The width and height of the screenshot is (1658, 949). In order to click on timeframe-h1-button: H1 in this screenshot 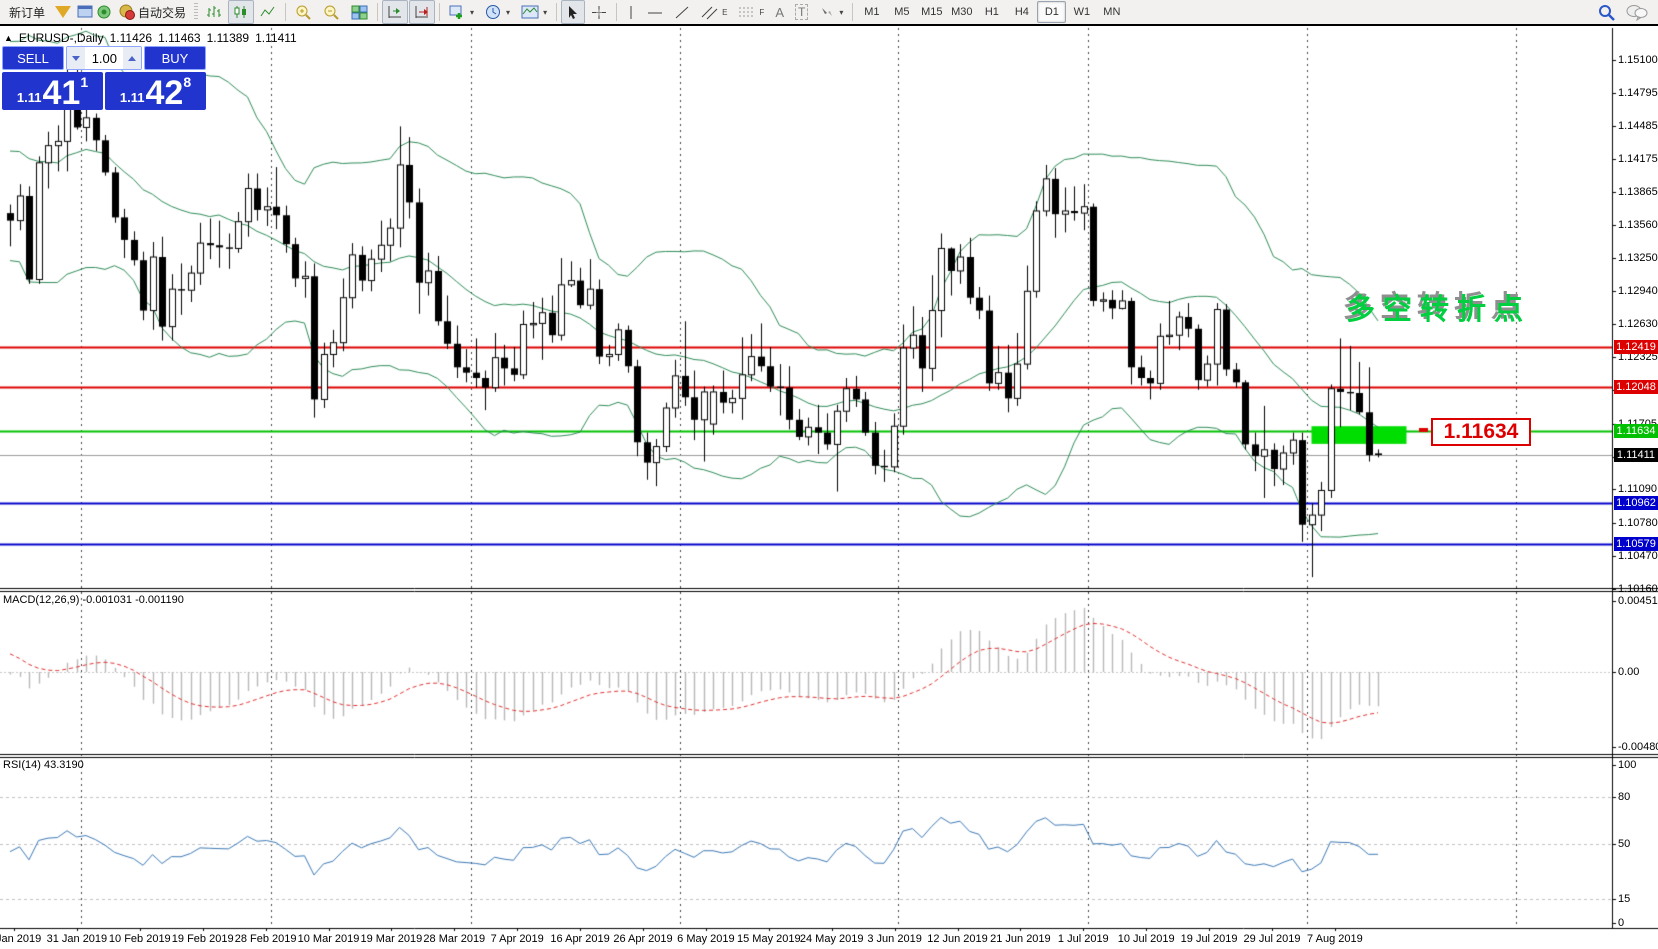, I will do `click(991, 12)`.